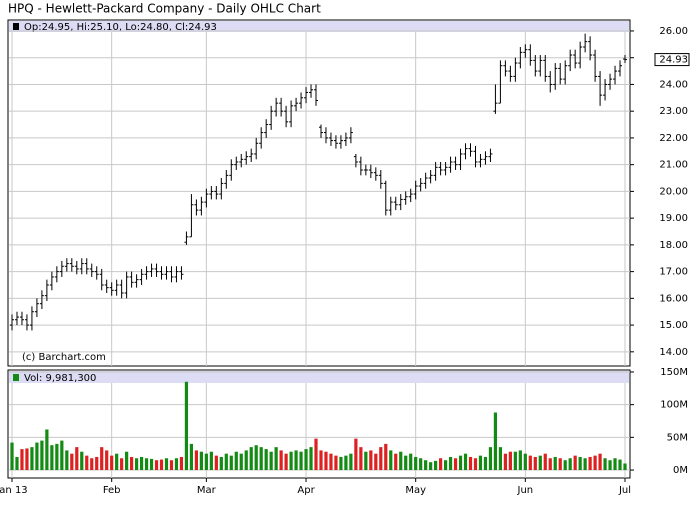 The image size is (700, 512). I want to click on y-tick-label: 22.00, so click(673, 138).